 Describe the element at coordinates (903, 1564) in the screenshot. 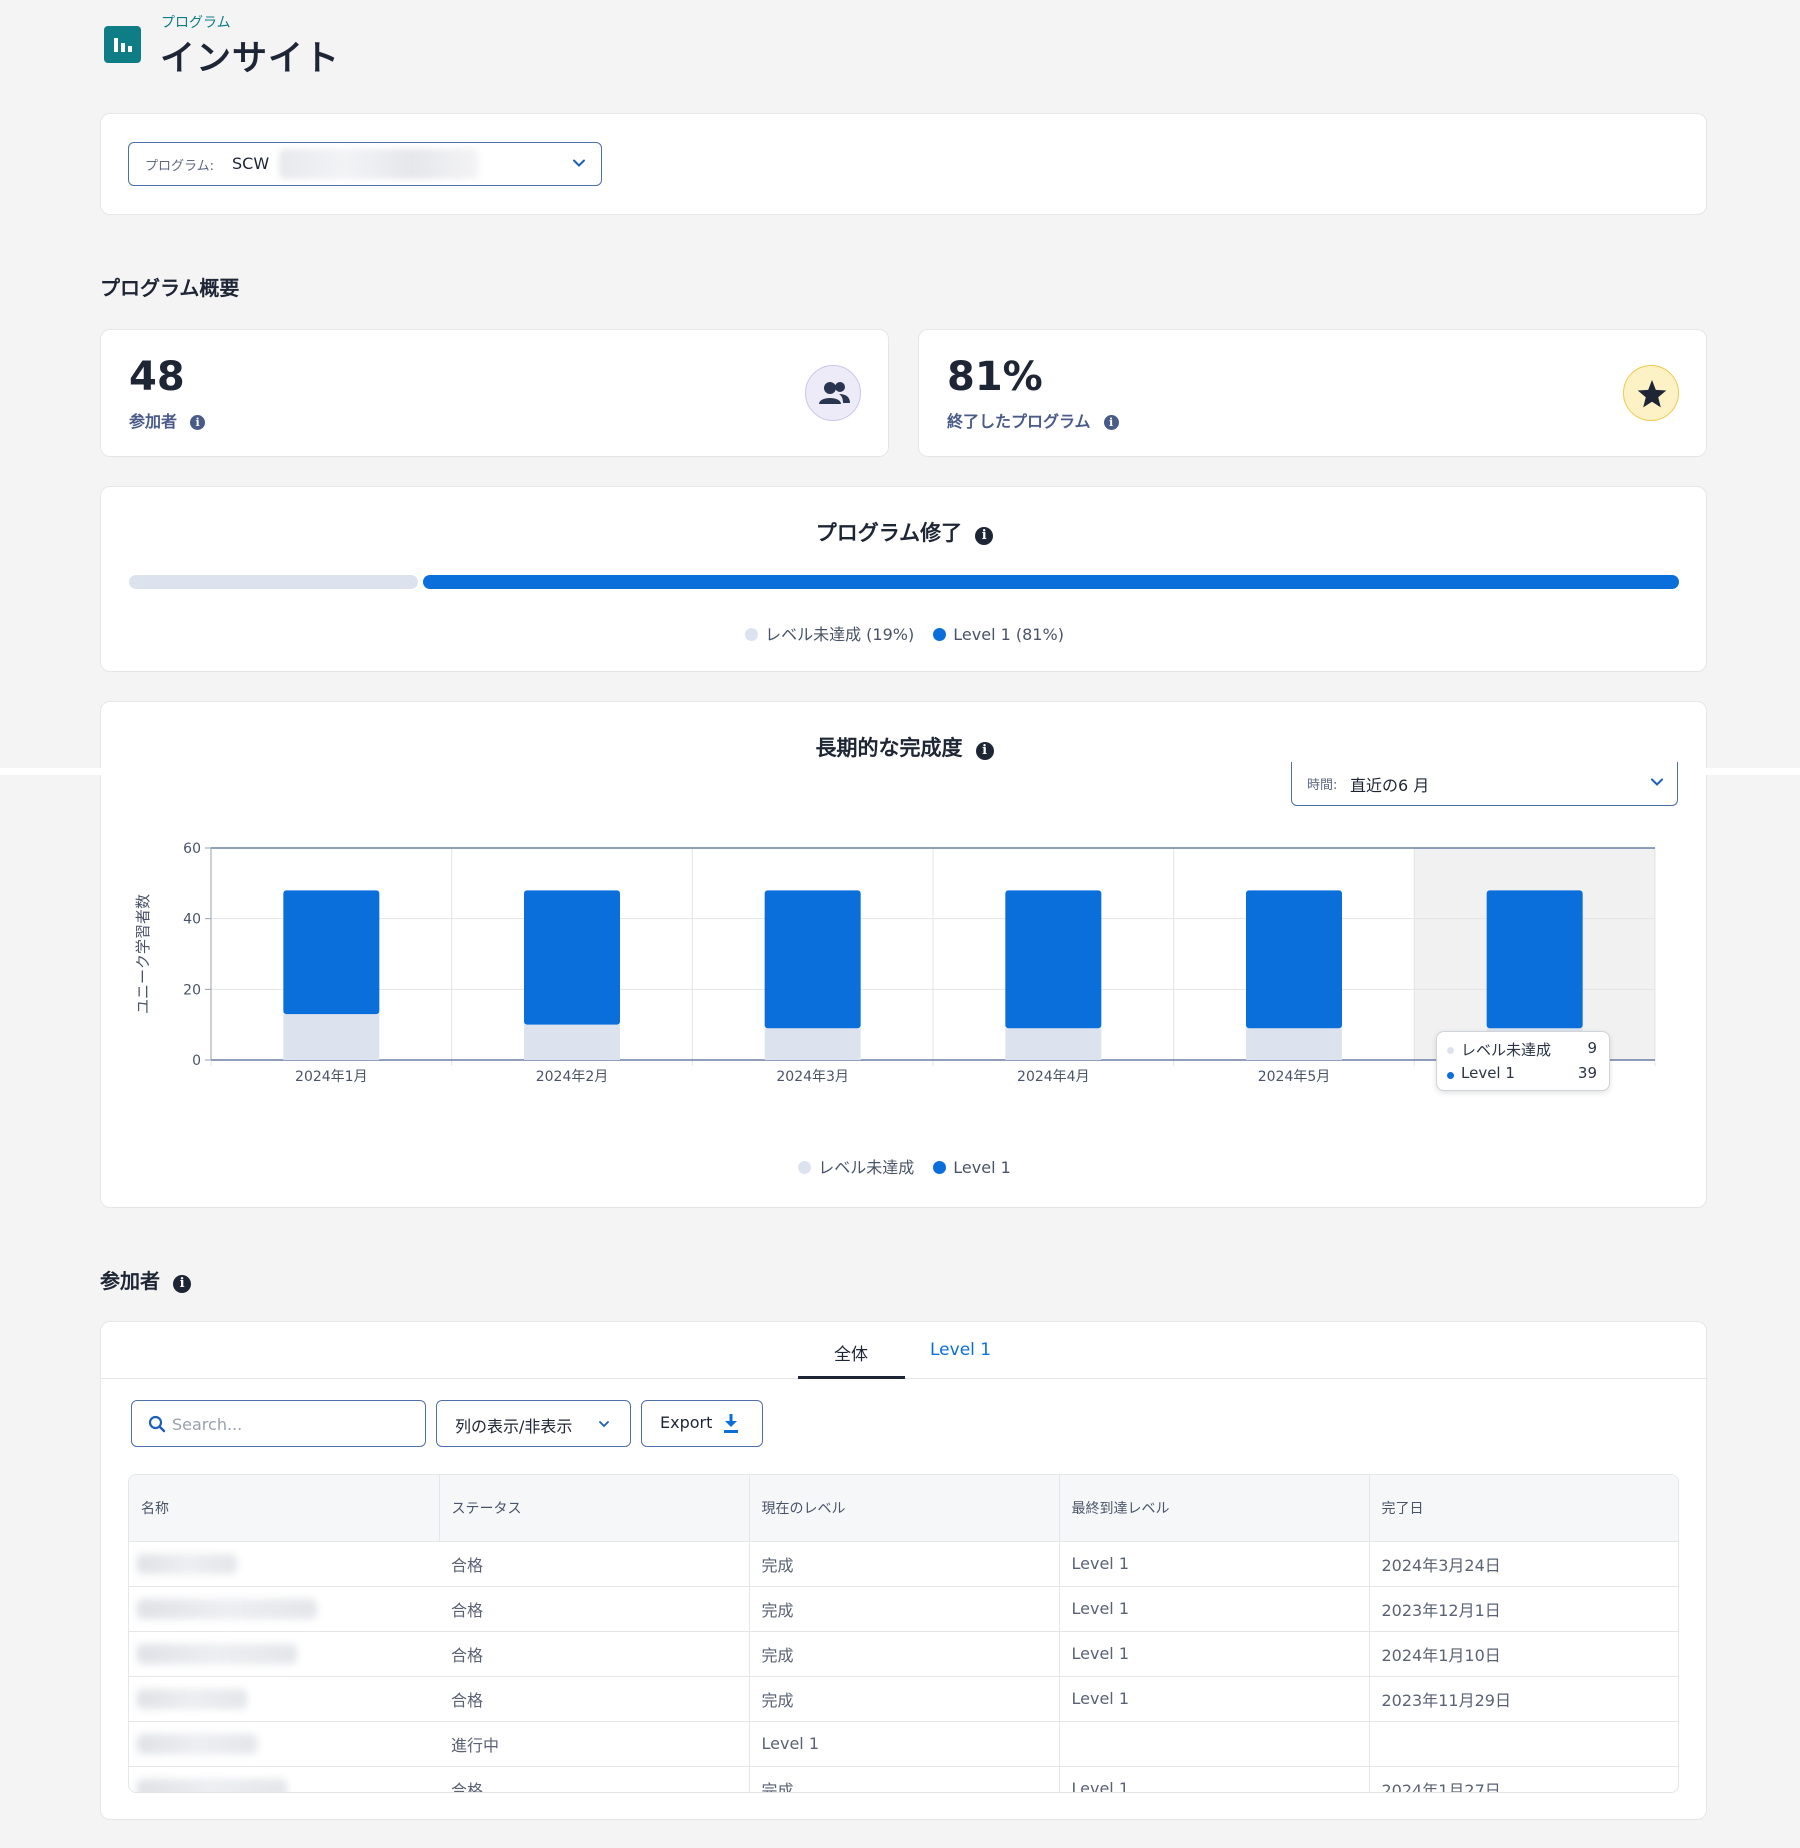

I see `table-row: 合格 完成 Level 1 2024年3月24日` at that location.